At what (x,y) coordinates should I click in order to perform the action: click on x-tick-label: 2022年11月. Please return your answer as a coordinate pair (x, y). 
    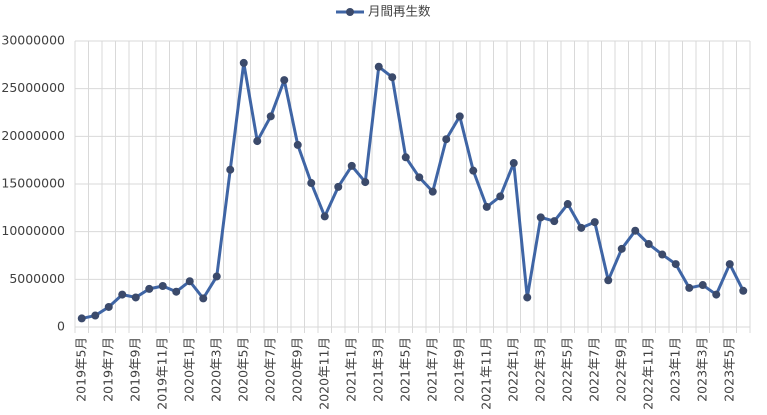
    Looking at the image, I should click on (647, 373).